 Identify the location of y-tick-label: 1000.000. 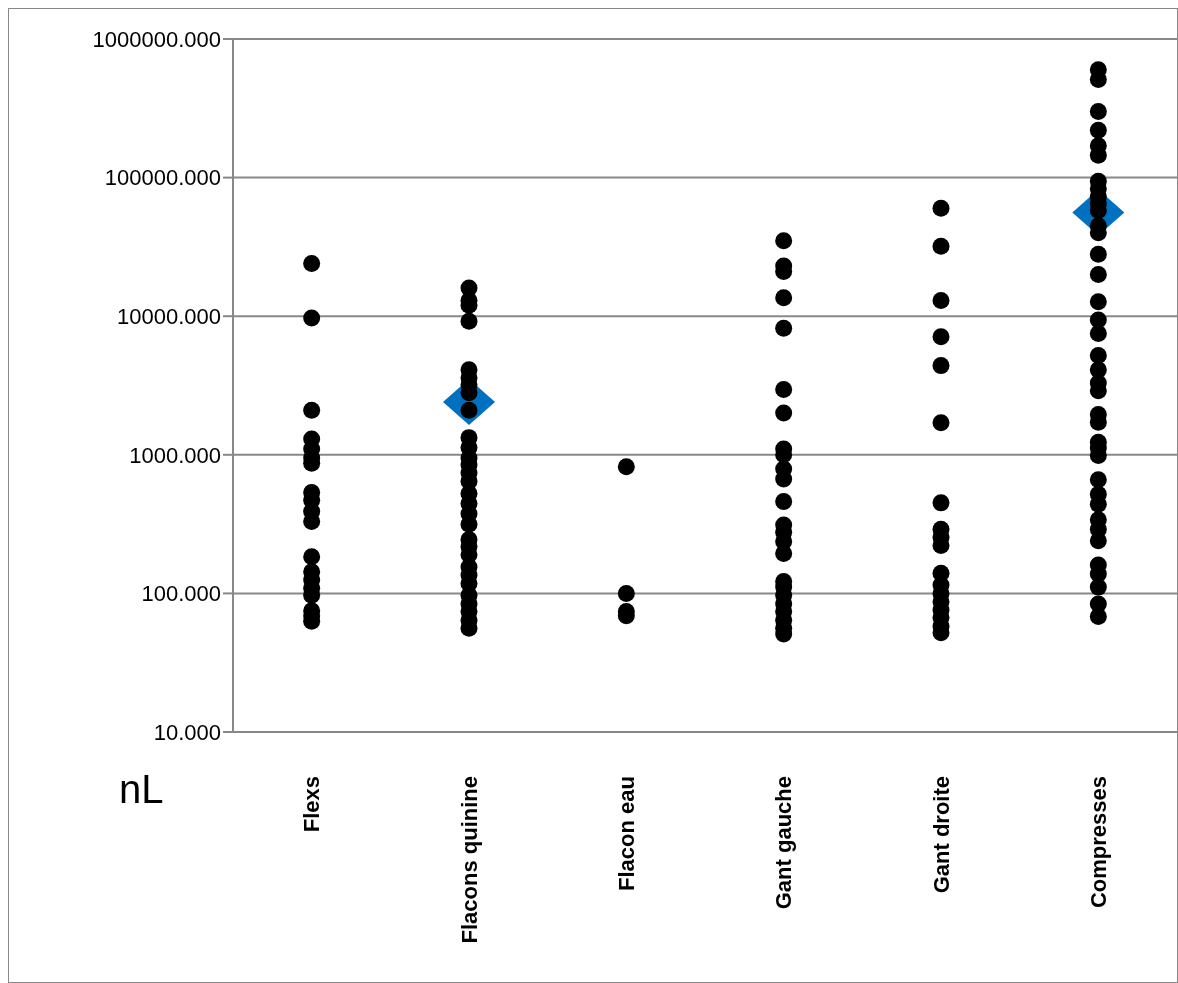
(175, 455).